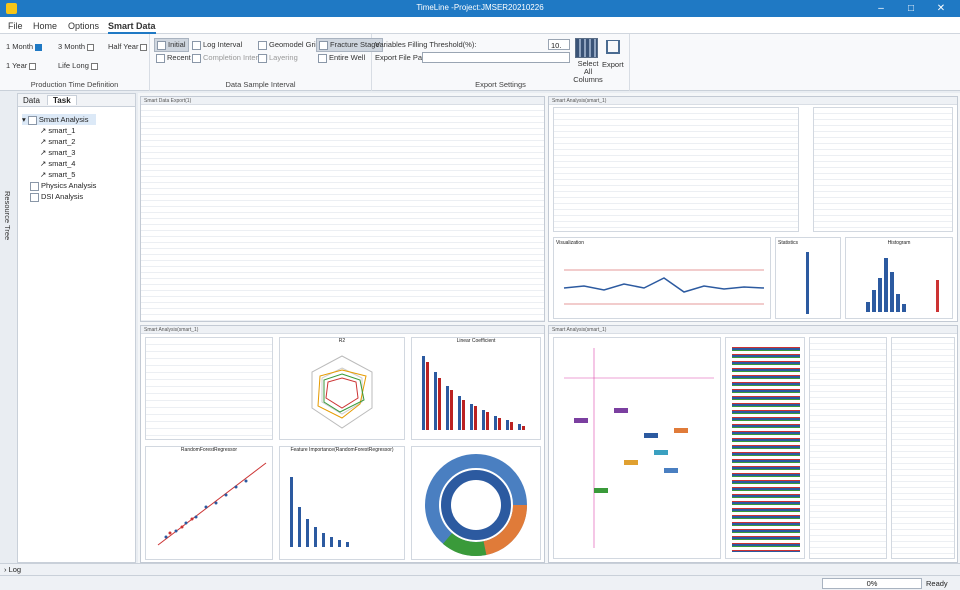  I want to click on donut-plot, so click(476, 505).